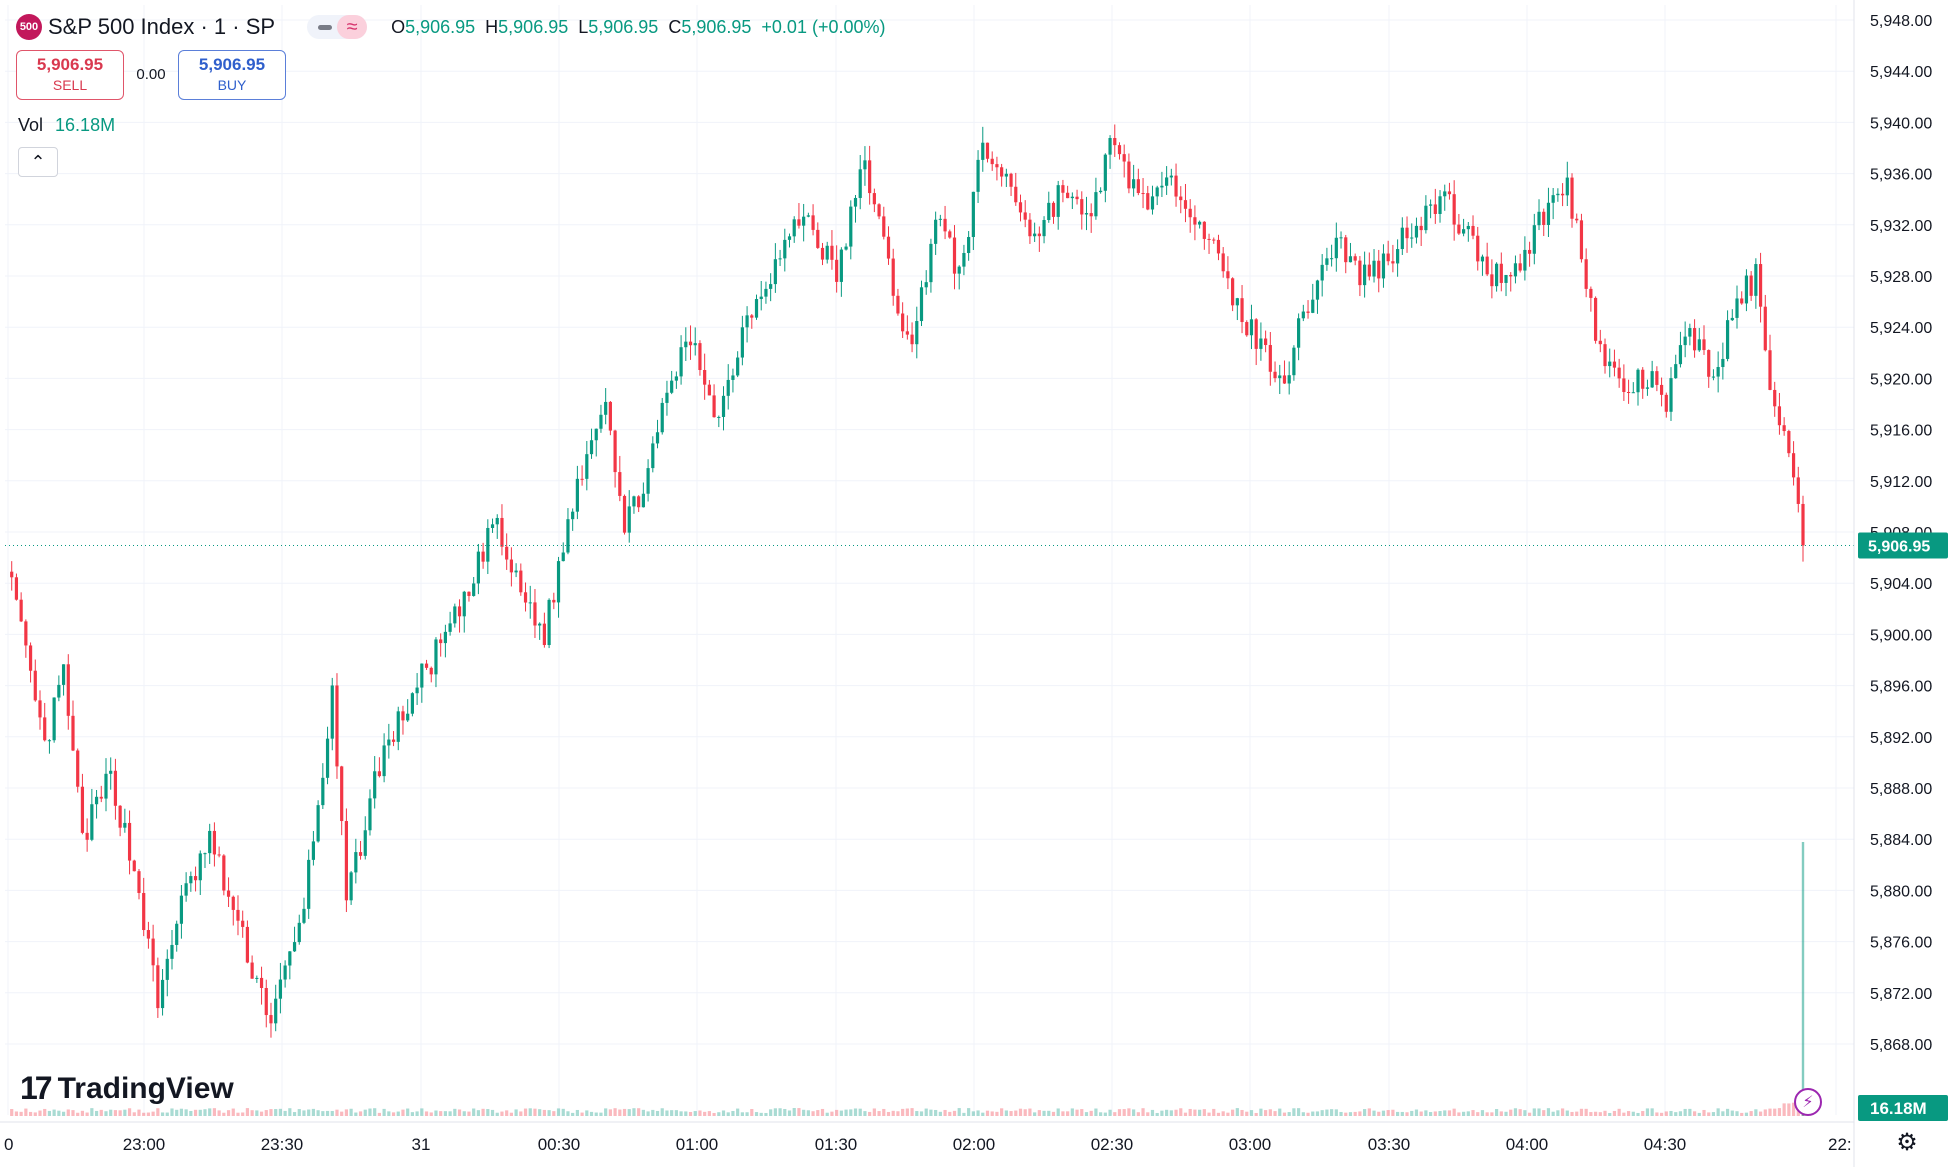 The height and width of the screenshot is (1167, 1959). Describe the element at coordinates (1901, 277) in the screenshot. I see `price-tick-label: 5,928.00` at that location.